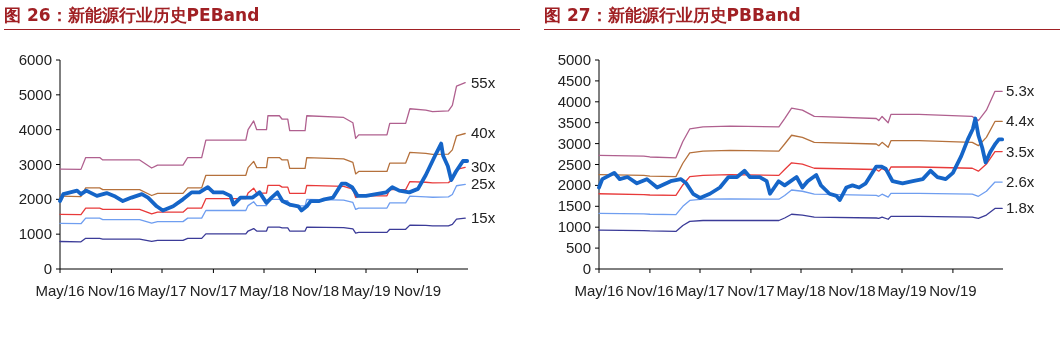 The height and width of the screenshot is (345, 1064). I want to click on series-label: 30x, so click(483, 167).